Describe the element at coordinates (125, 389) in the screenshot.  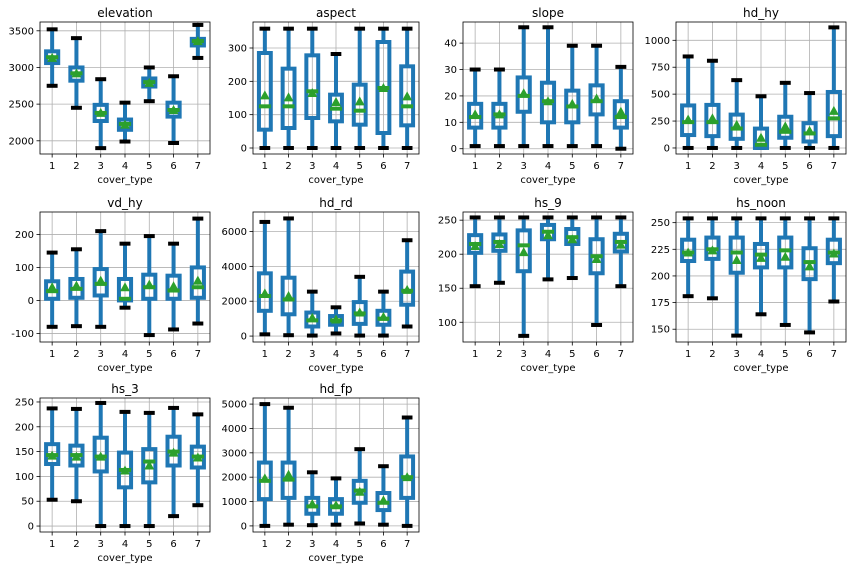
I see `subplot-title: hs_3` at that location.